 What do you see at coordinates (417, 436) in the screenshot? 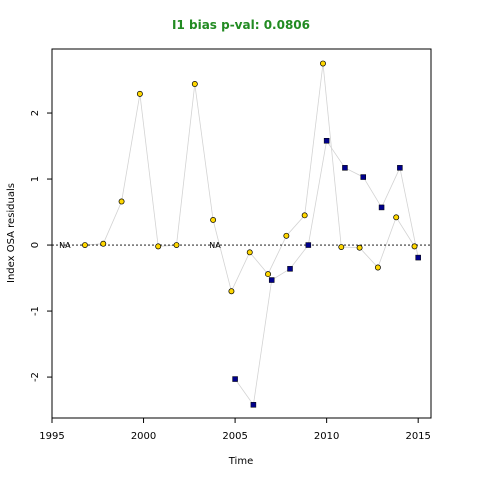
I see `x-tick-label: 2015` at bounding box center [417, 436].